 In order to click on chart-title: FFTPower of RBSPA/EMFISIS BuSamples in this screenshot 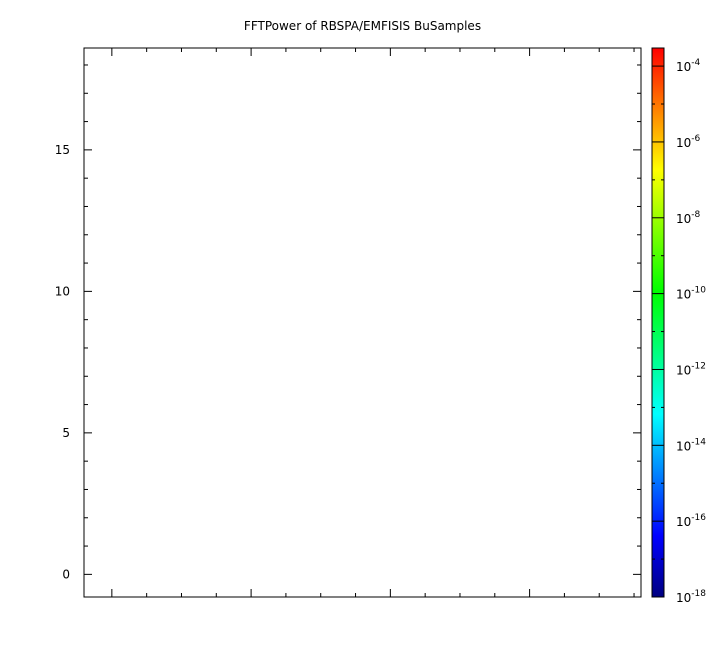, I will do `click(362, 26)`.